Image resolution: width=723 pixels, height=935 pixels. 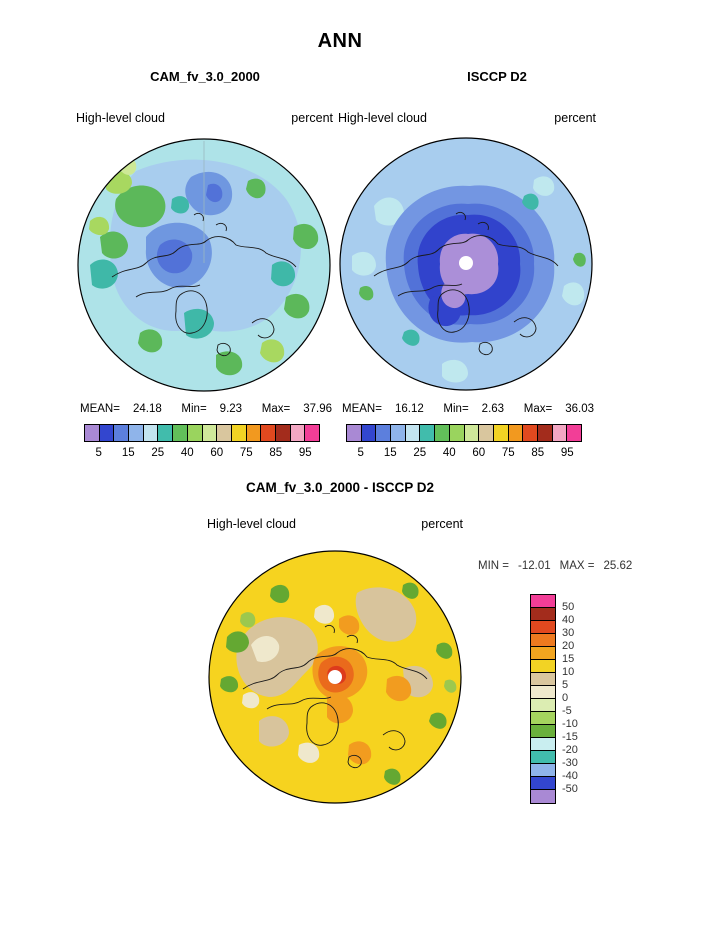 I want to click on cloud-colorbar-left-ticks: 5 15 25 40 60 75 85 95, so click(x=202, y=454).